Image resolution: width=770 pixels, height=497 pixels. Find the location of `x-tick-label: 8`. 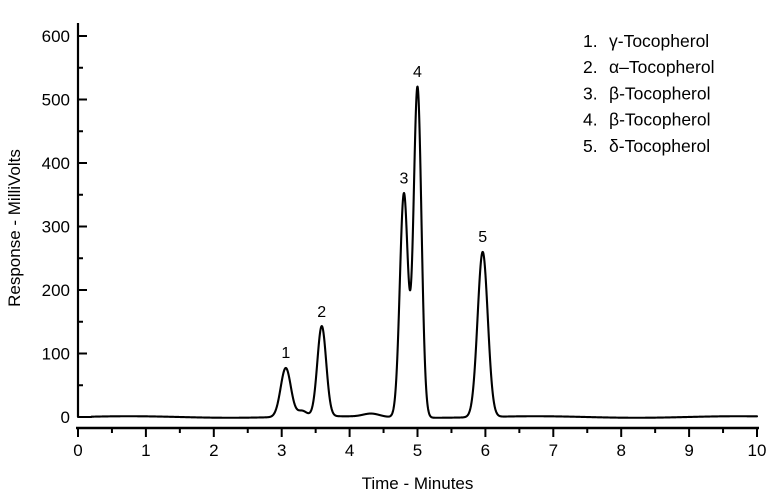

x-tick-label: 8 is located at coordinates (620, 450).